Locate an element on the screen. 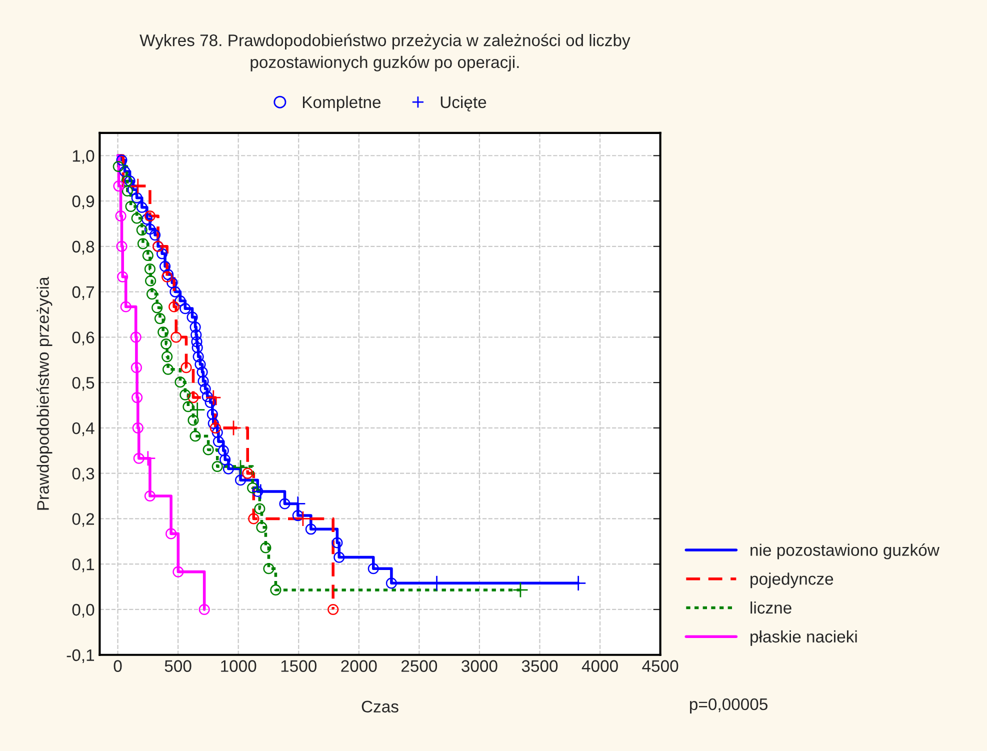 This screenshot has width=987, height=751. y-tick-label: -0,1 is located at coordinates (80, 656).